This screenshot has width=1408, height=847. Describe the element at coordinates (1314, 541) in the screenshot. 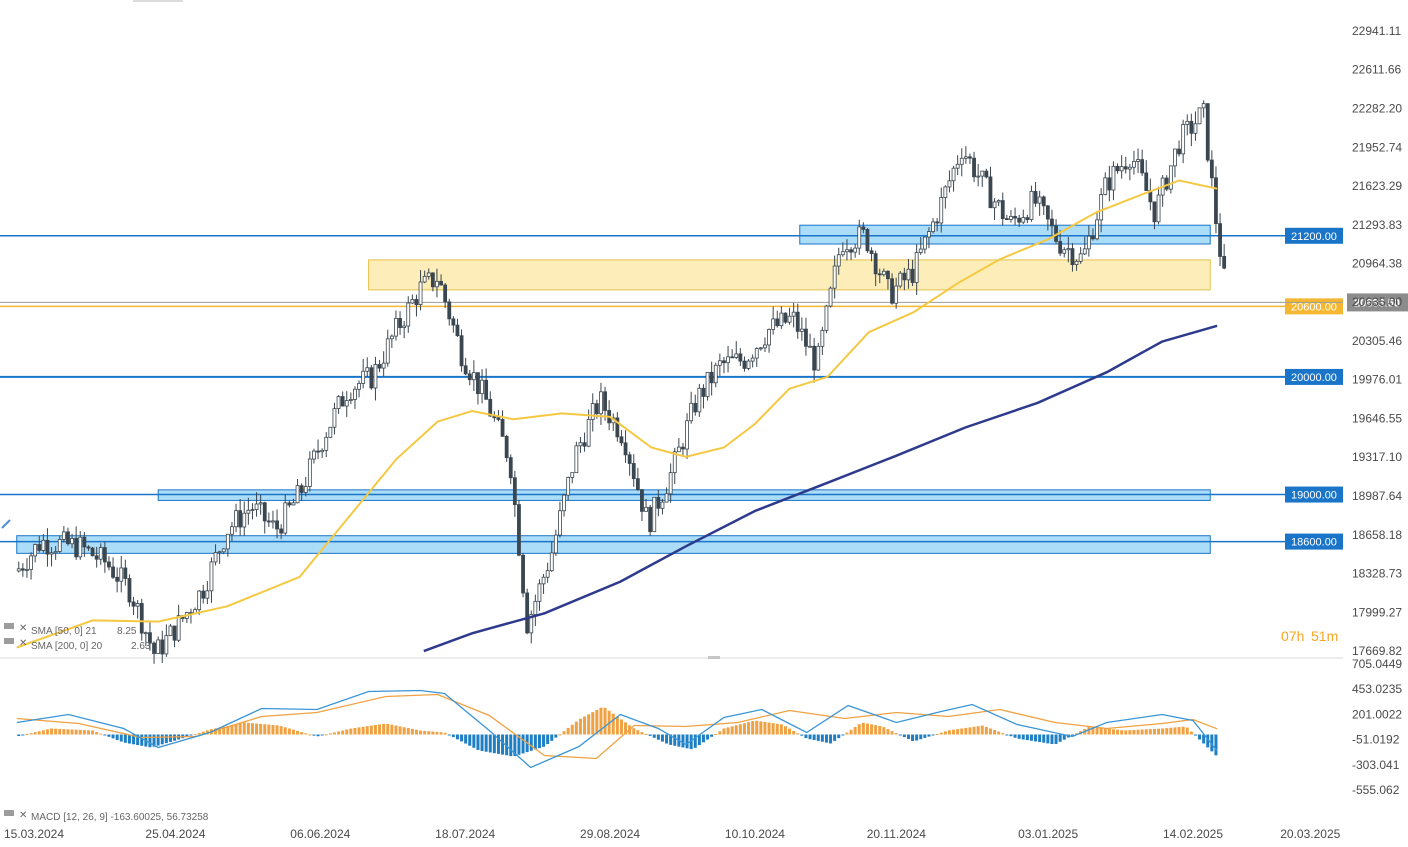

I see `level-tag` at that location.